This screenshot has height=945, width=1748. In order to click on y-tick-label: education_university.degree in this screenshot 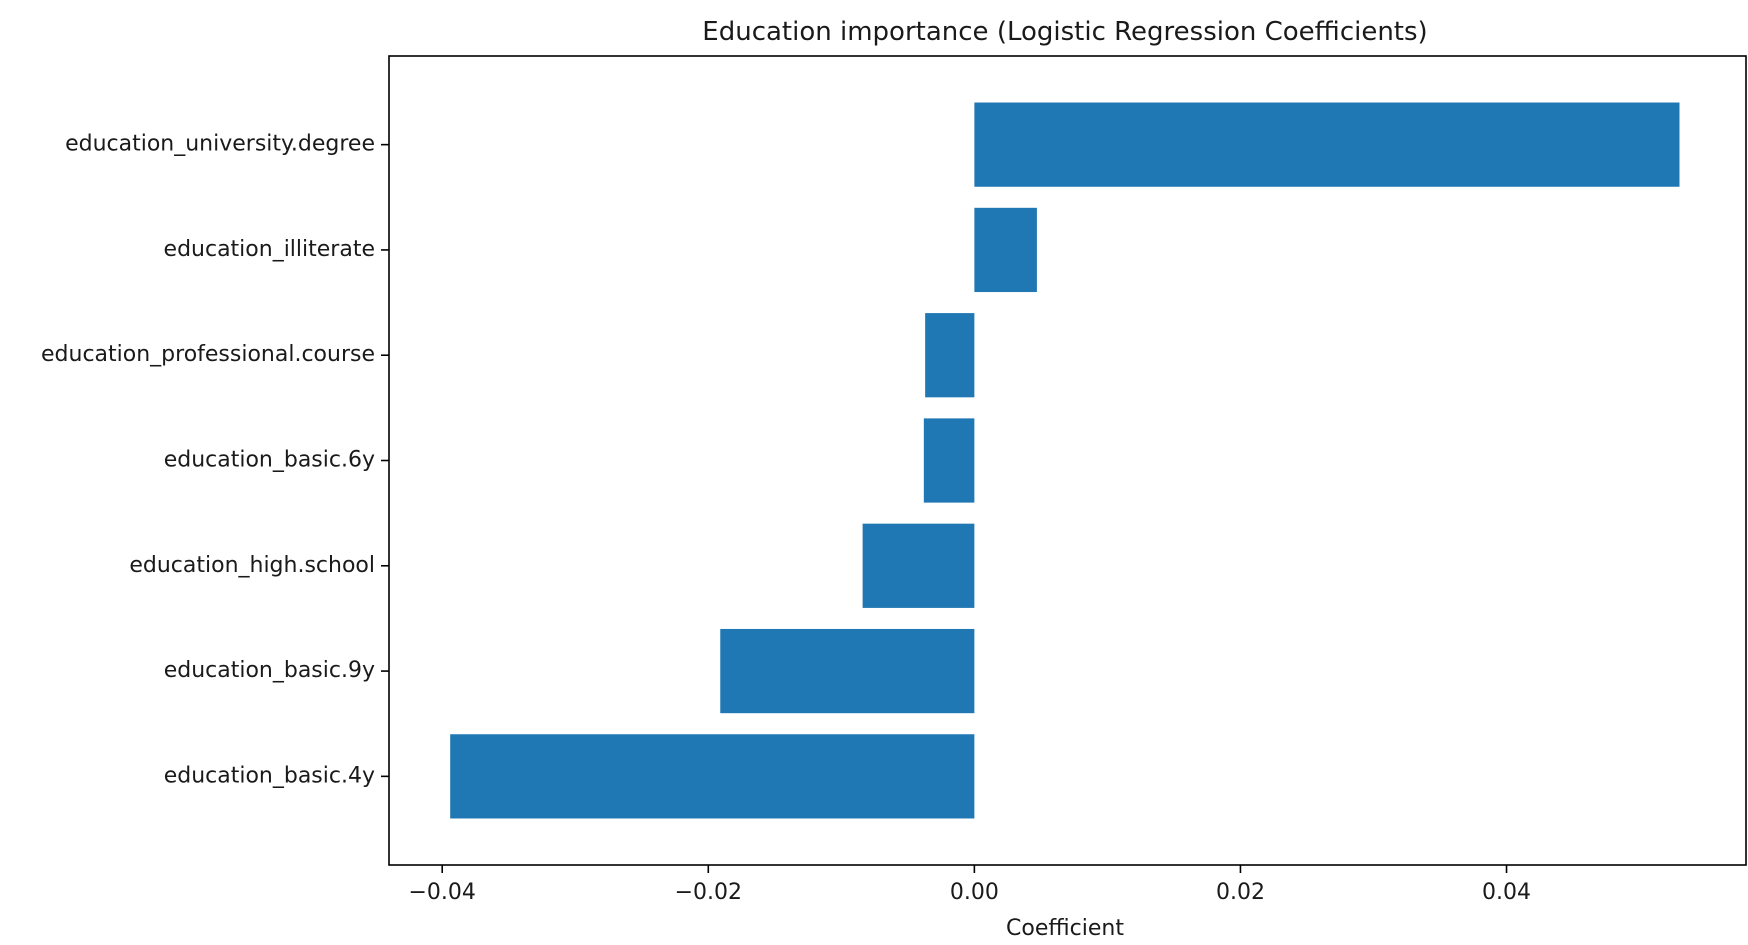, I will do `click(220, 144)`.